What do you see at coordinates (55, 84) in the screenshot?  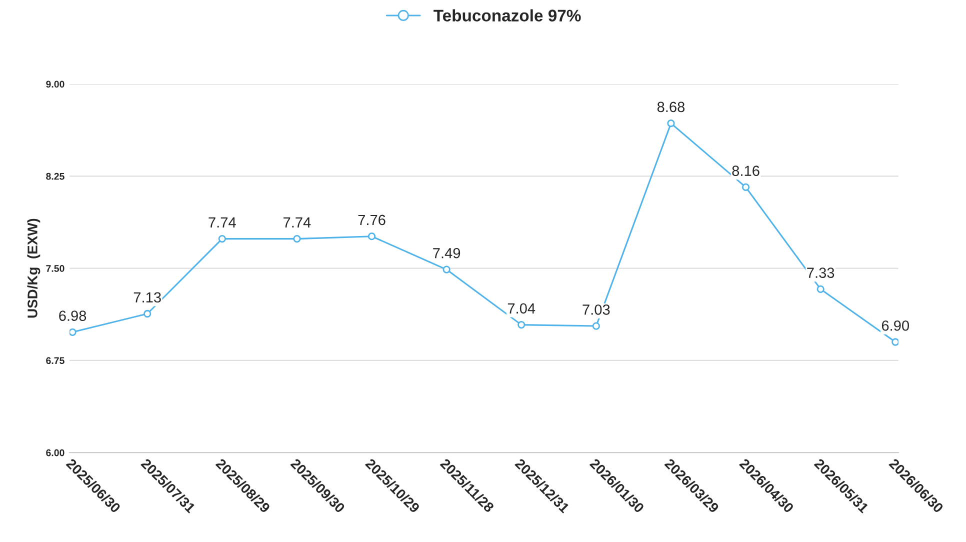 I see `y-tick-label: 9.00` at bounding box center [55, 84].